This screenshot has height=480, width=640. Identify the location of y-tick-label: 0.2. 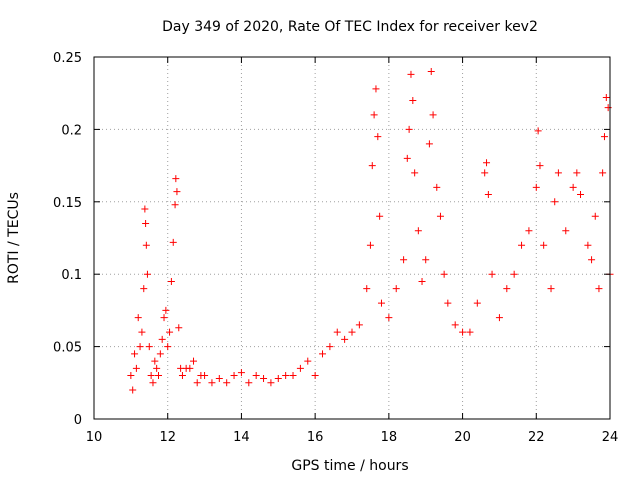
(71, 130).